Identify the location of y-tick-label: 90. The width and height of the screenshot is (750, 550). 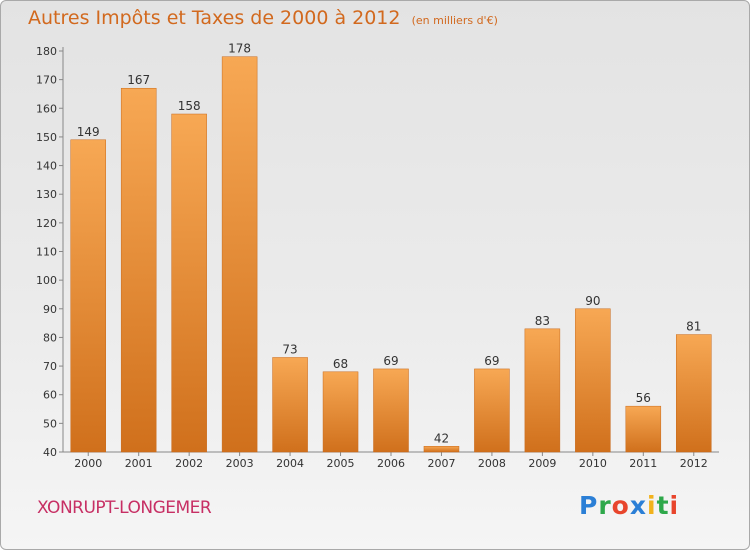
(50, 309).